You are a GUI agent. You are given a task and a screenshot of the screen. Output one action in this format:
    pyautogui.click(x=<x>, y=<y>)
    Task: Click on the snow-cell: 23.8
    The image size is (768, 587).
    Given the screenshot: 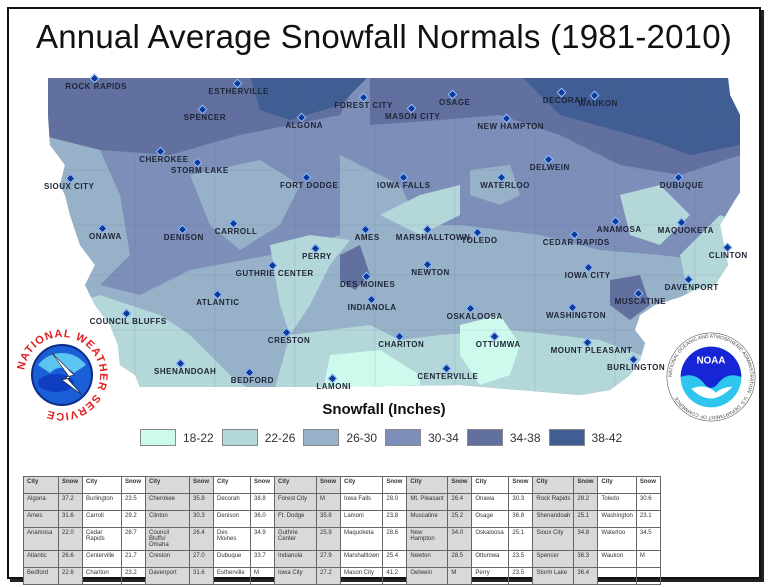 What is the action you would take?
    pyautogui.click(x=395, y=519)
    